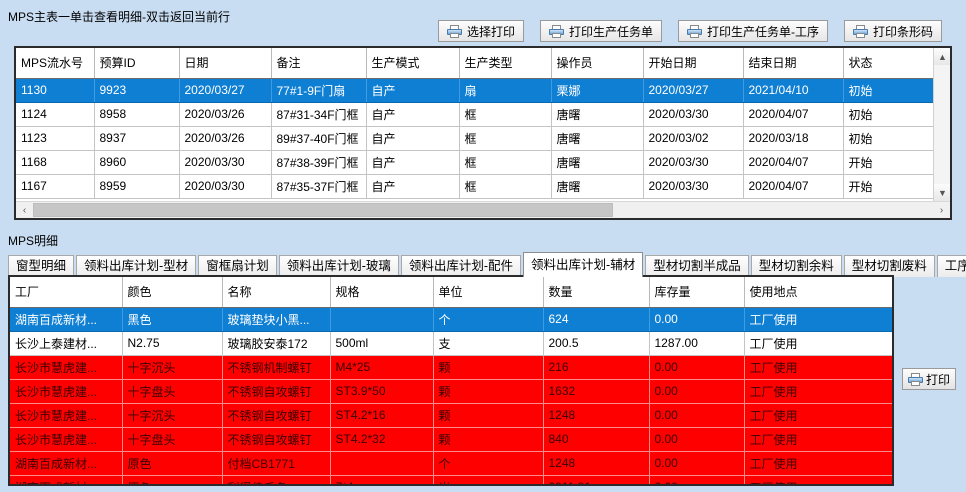 This screenshot has width=966, height=492. Describe the element at coordinates (488, 343) in the screenshot. I see `table-cell: 支` at that location.